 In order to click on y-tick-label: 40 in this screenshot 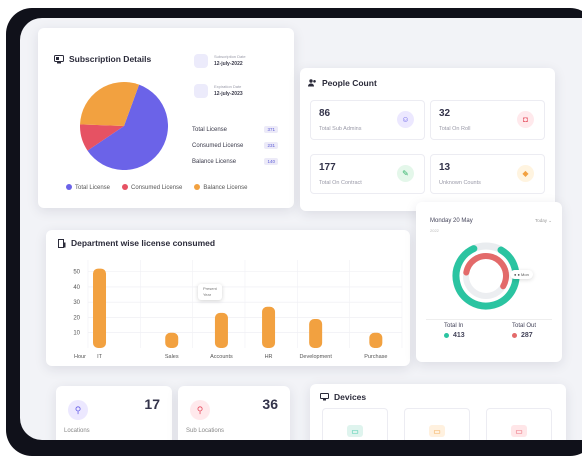, I will do `click(76, 288)`.